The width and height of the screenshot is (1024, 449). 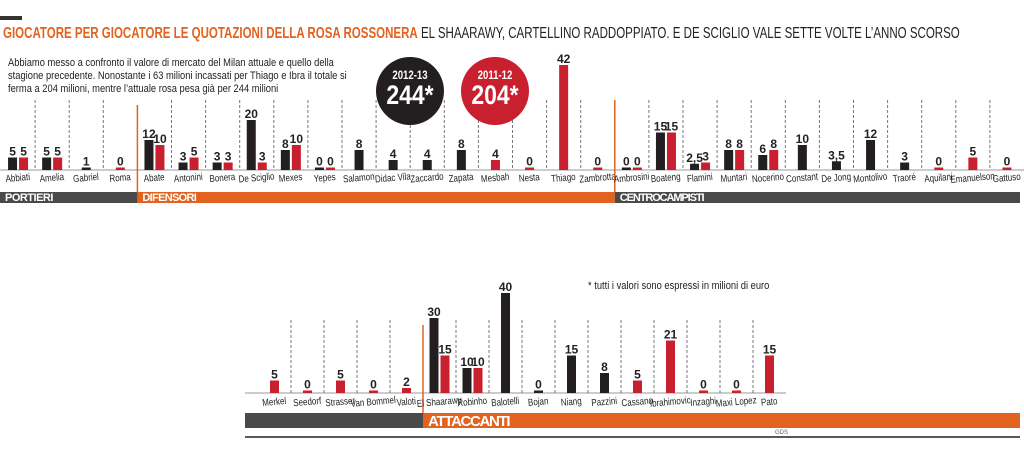 I want to click on value-label: 1, so click(x=86, y=162).